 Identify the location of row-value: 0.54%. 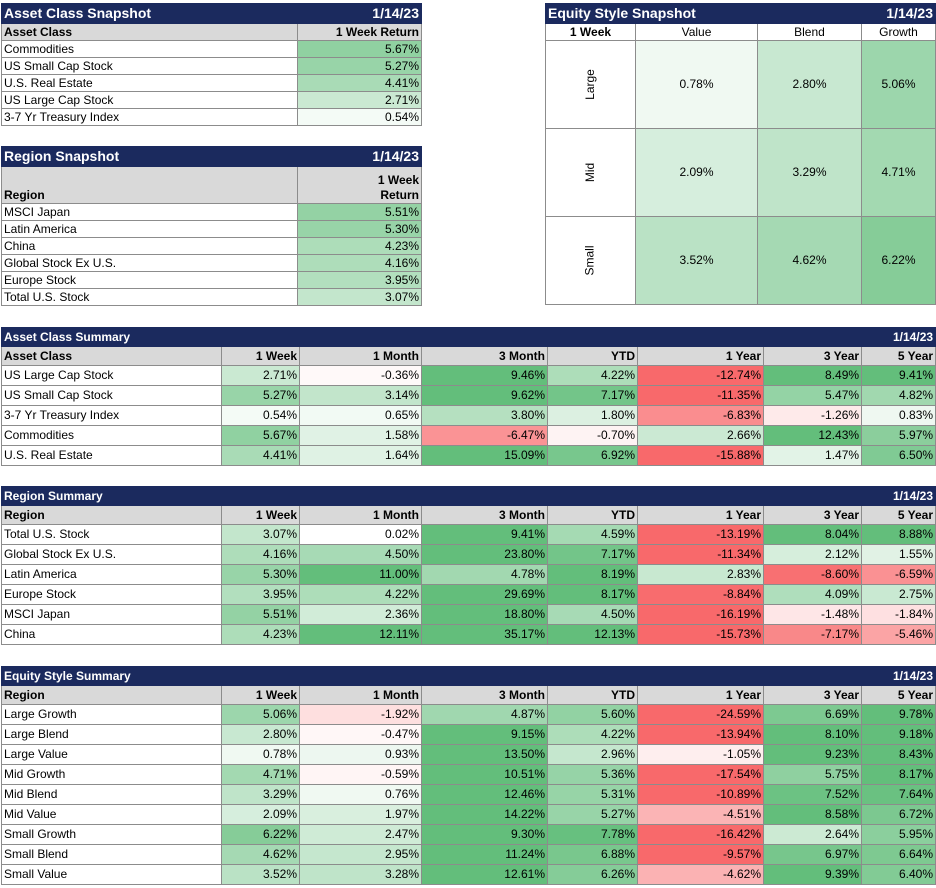
(260, 415).